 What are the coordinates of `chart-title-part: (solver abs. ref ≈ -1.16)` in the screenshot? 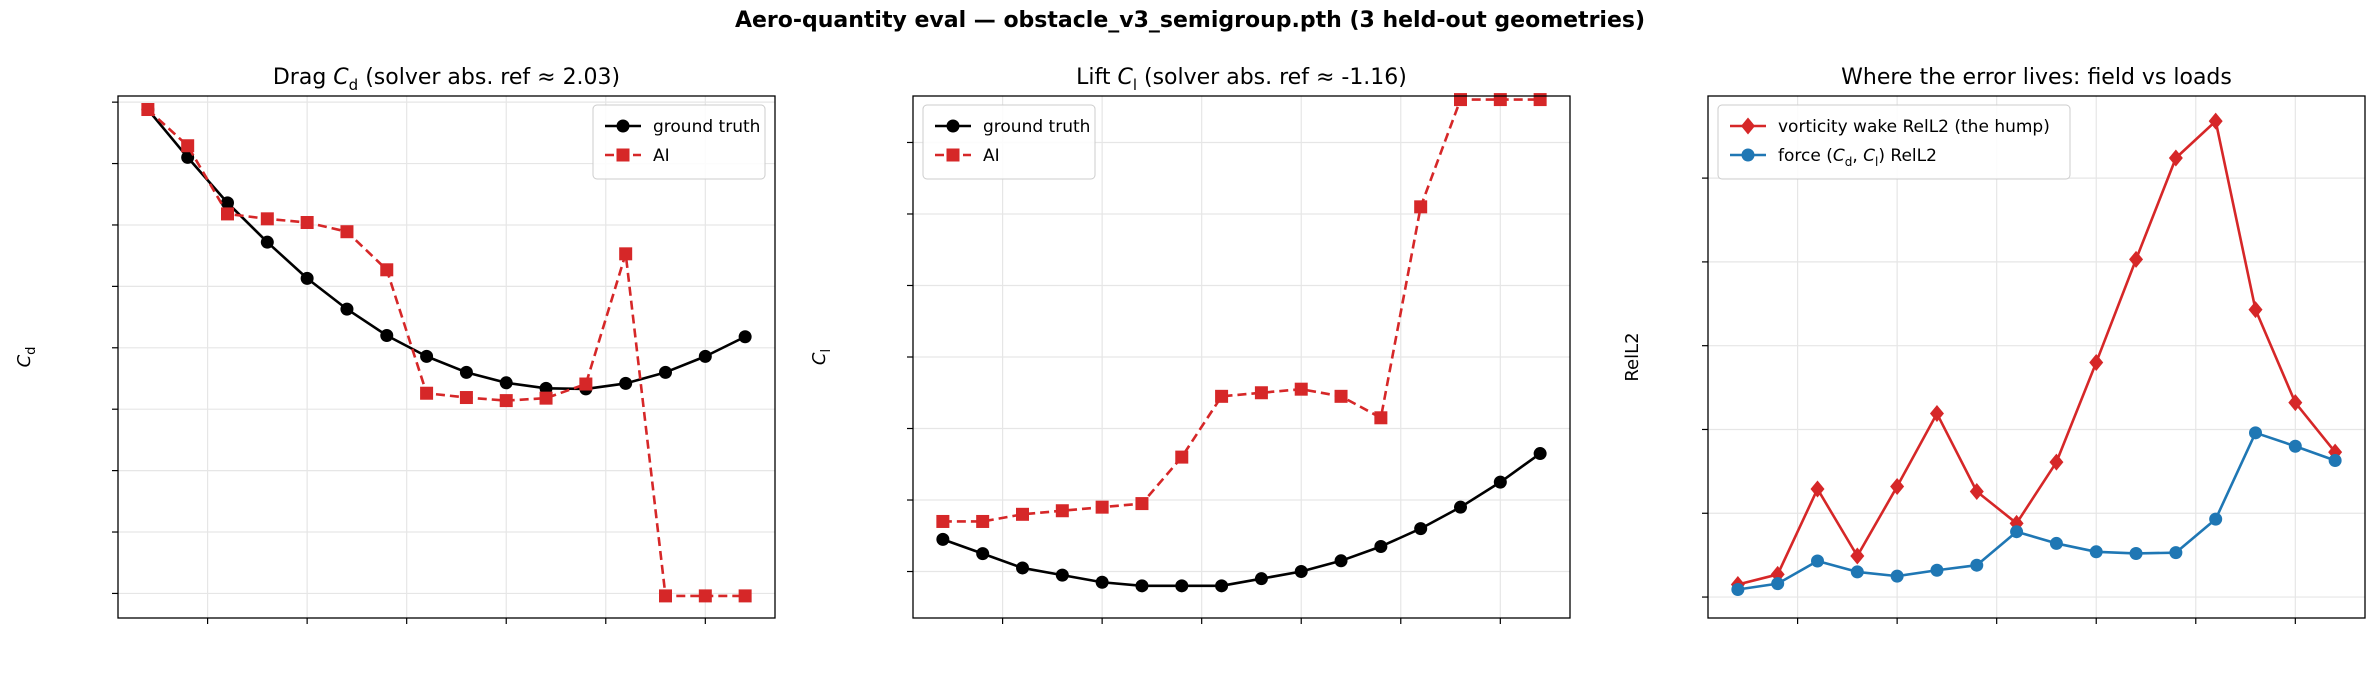 It's located at (1272, 77).